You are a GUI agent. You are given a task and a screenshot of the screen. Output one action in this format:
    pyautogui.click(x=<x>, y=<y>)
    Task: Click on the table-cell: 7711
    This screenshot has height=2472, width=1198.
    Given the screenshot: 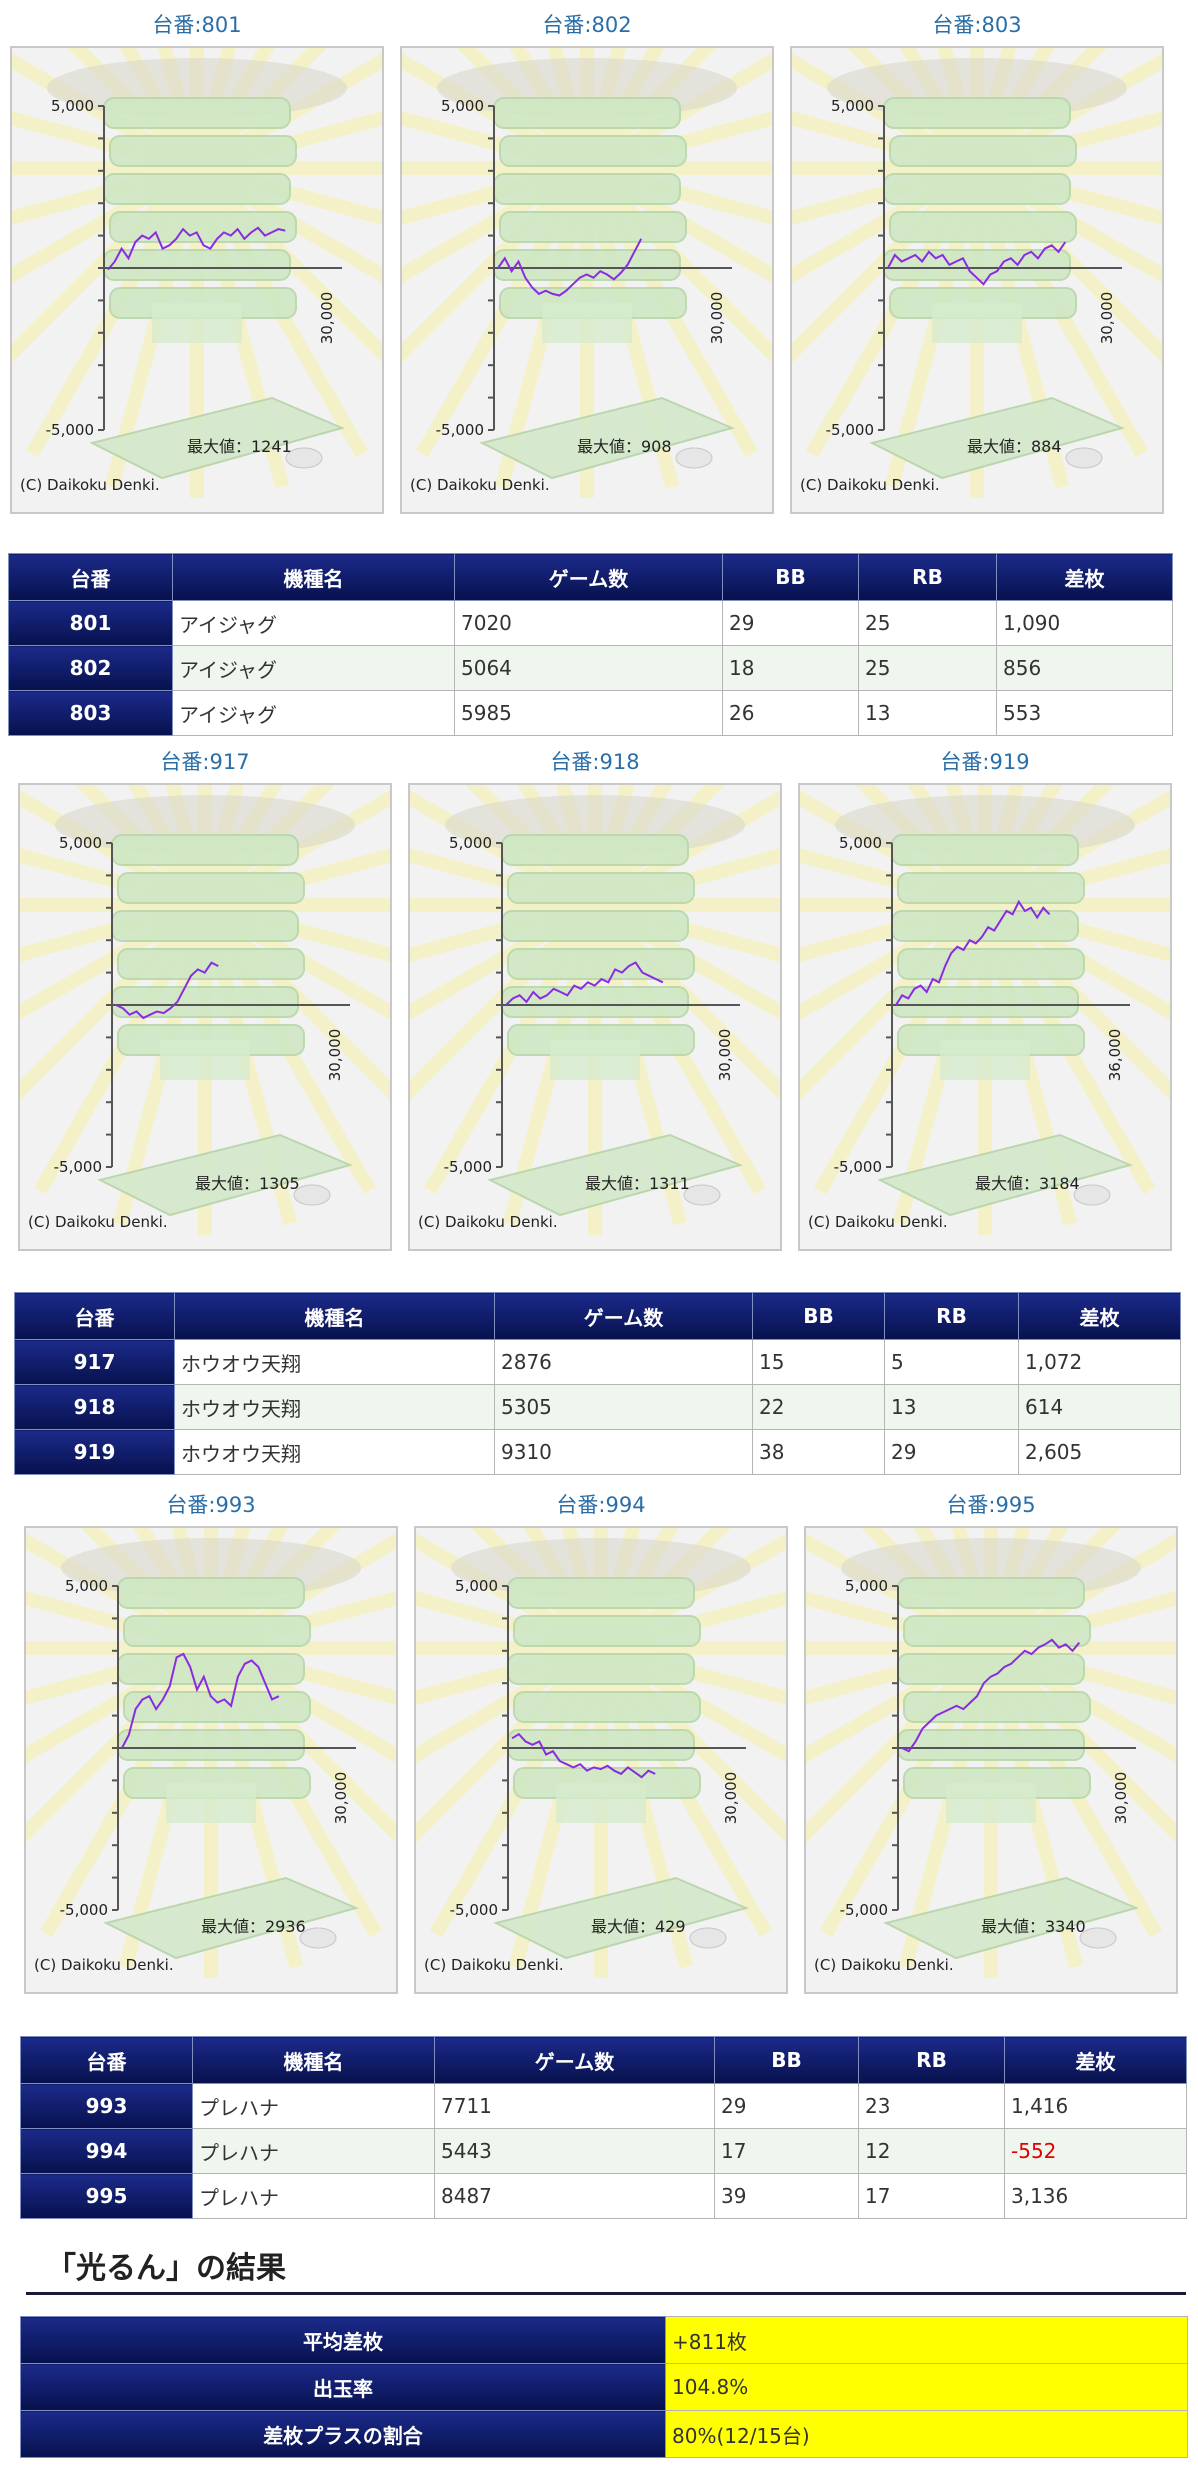 What is the action you would take?
    pyautogui.click(x=574, y=2106)
    